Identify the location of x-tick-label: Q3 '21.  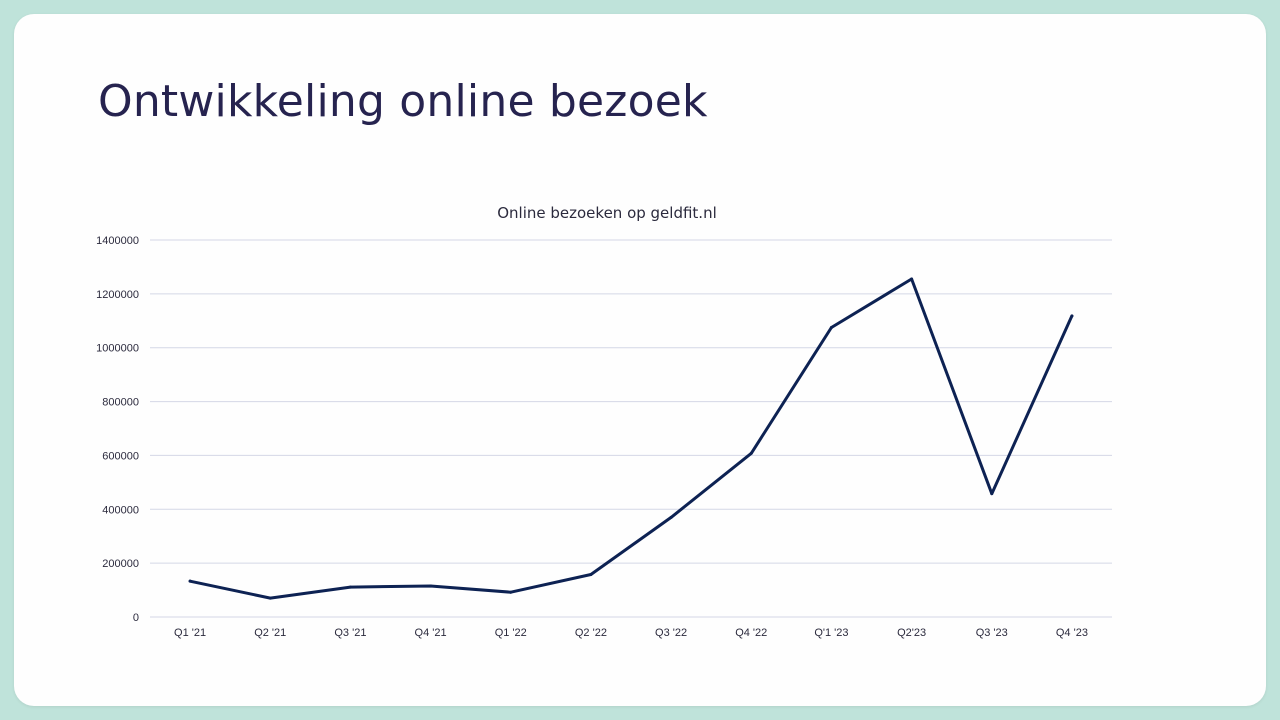
(350, 633).